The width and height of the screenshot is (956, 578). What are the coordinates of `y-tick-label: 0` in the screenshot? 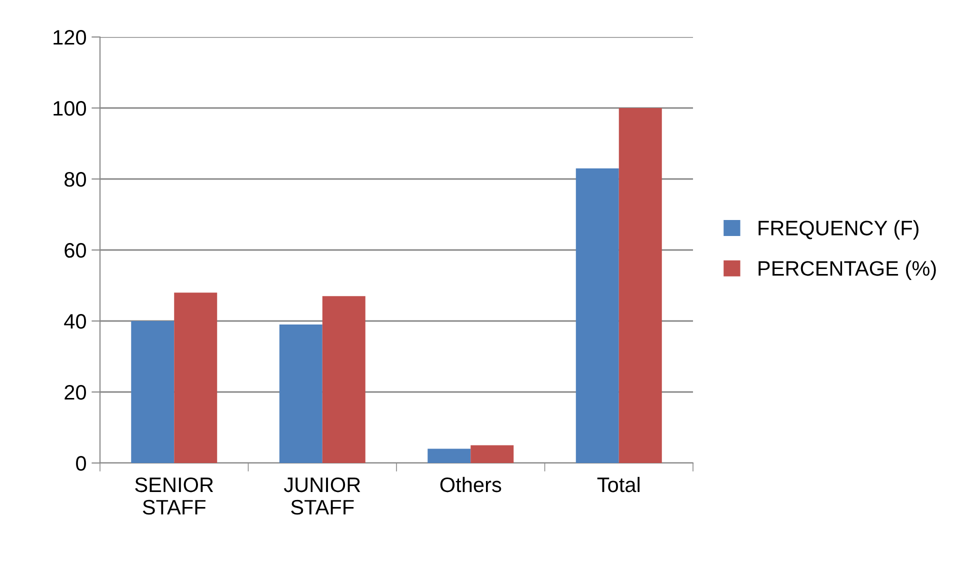 It's located at (81, 463).